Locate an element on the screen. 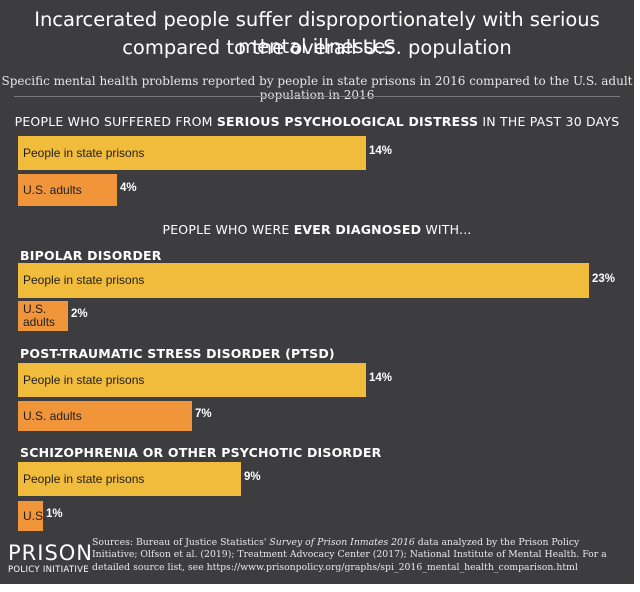 The height and width of the screenshot is (592, 640). sources-italic: Survey of Prison Inmates 2016 is located at coordinates (342, 542).